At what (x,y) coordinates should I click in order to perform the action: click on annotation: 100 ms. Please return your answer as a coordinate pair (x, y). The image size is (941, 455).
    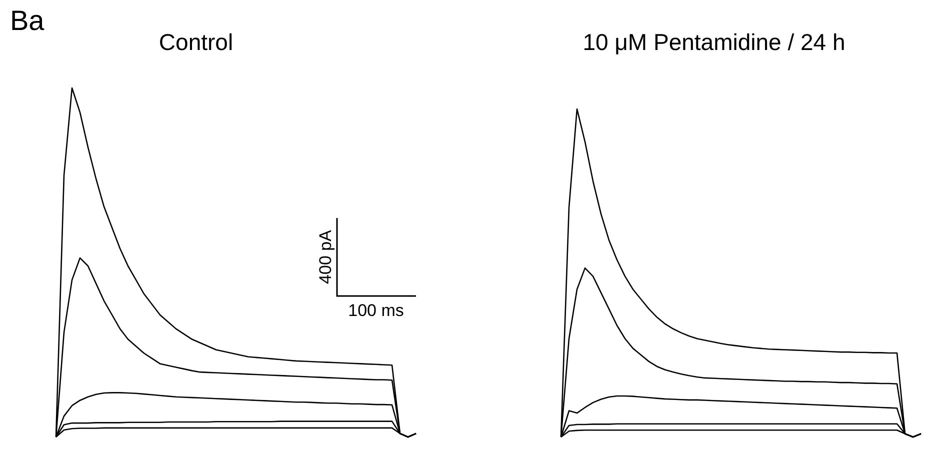
    Looking at the image, I should click on (376, 310).